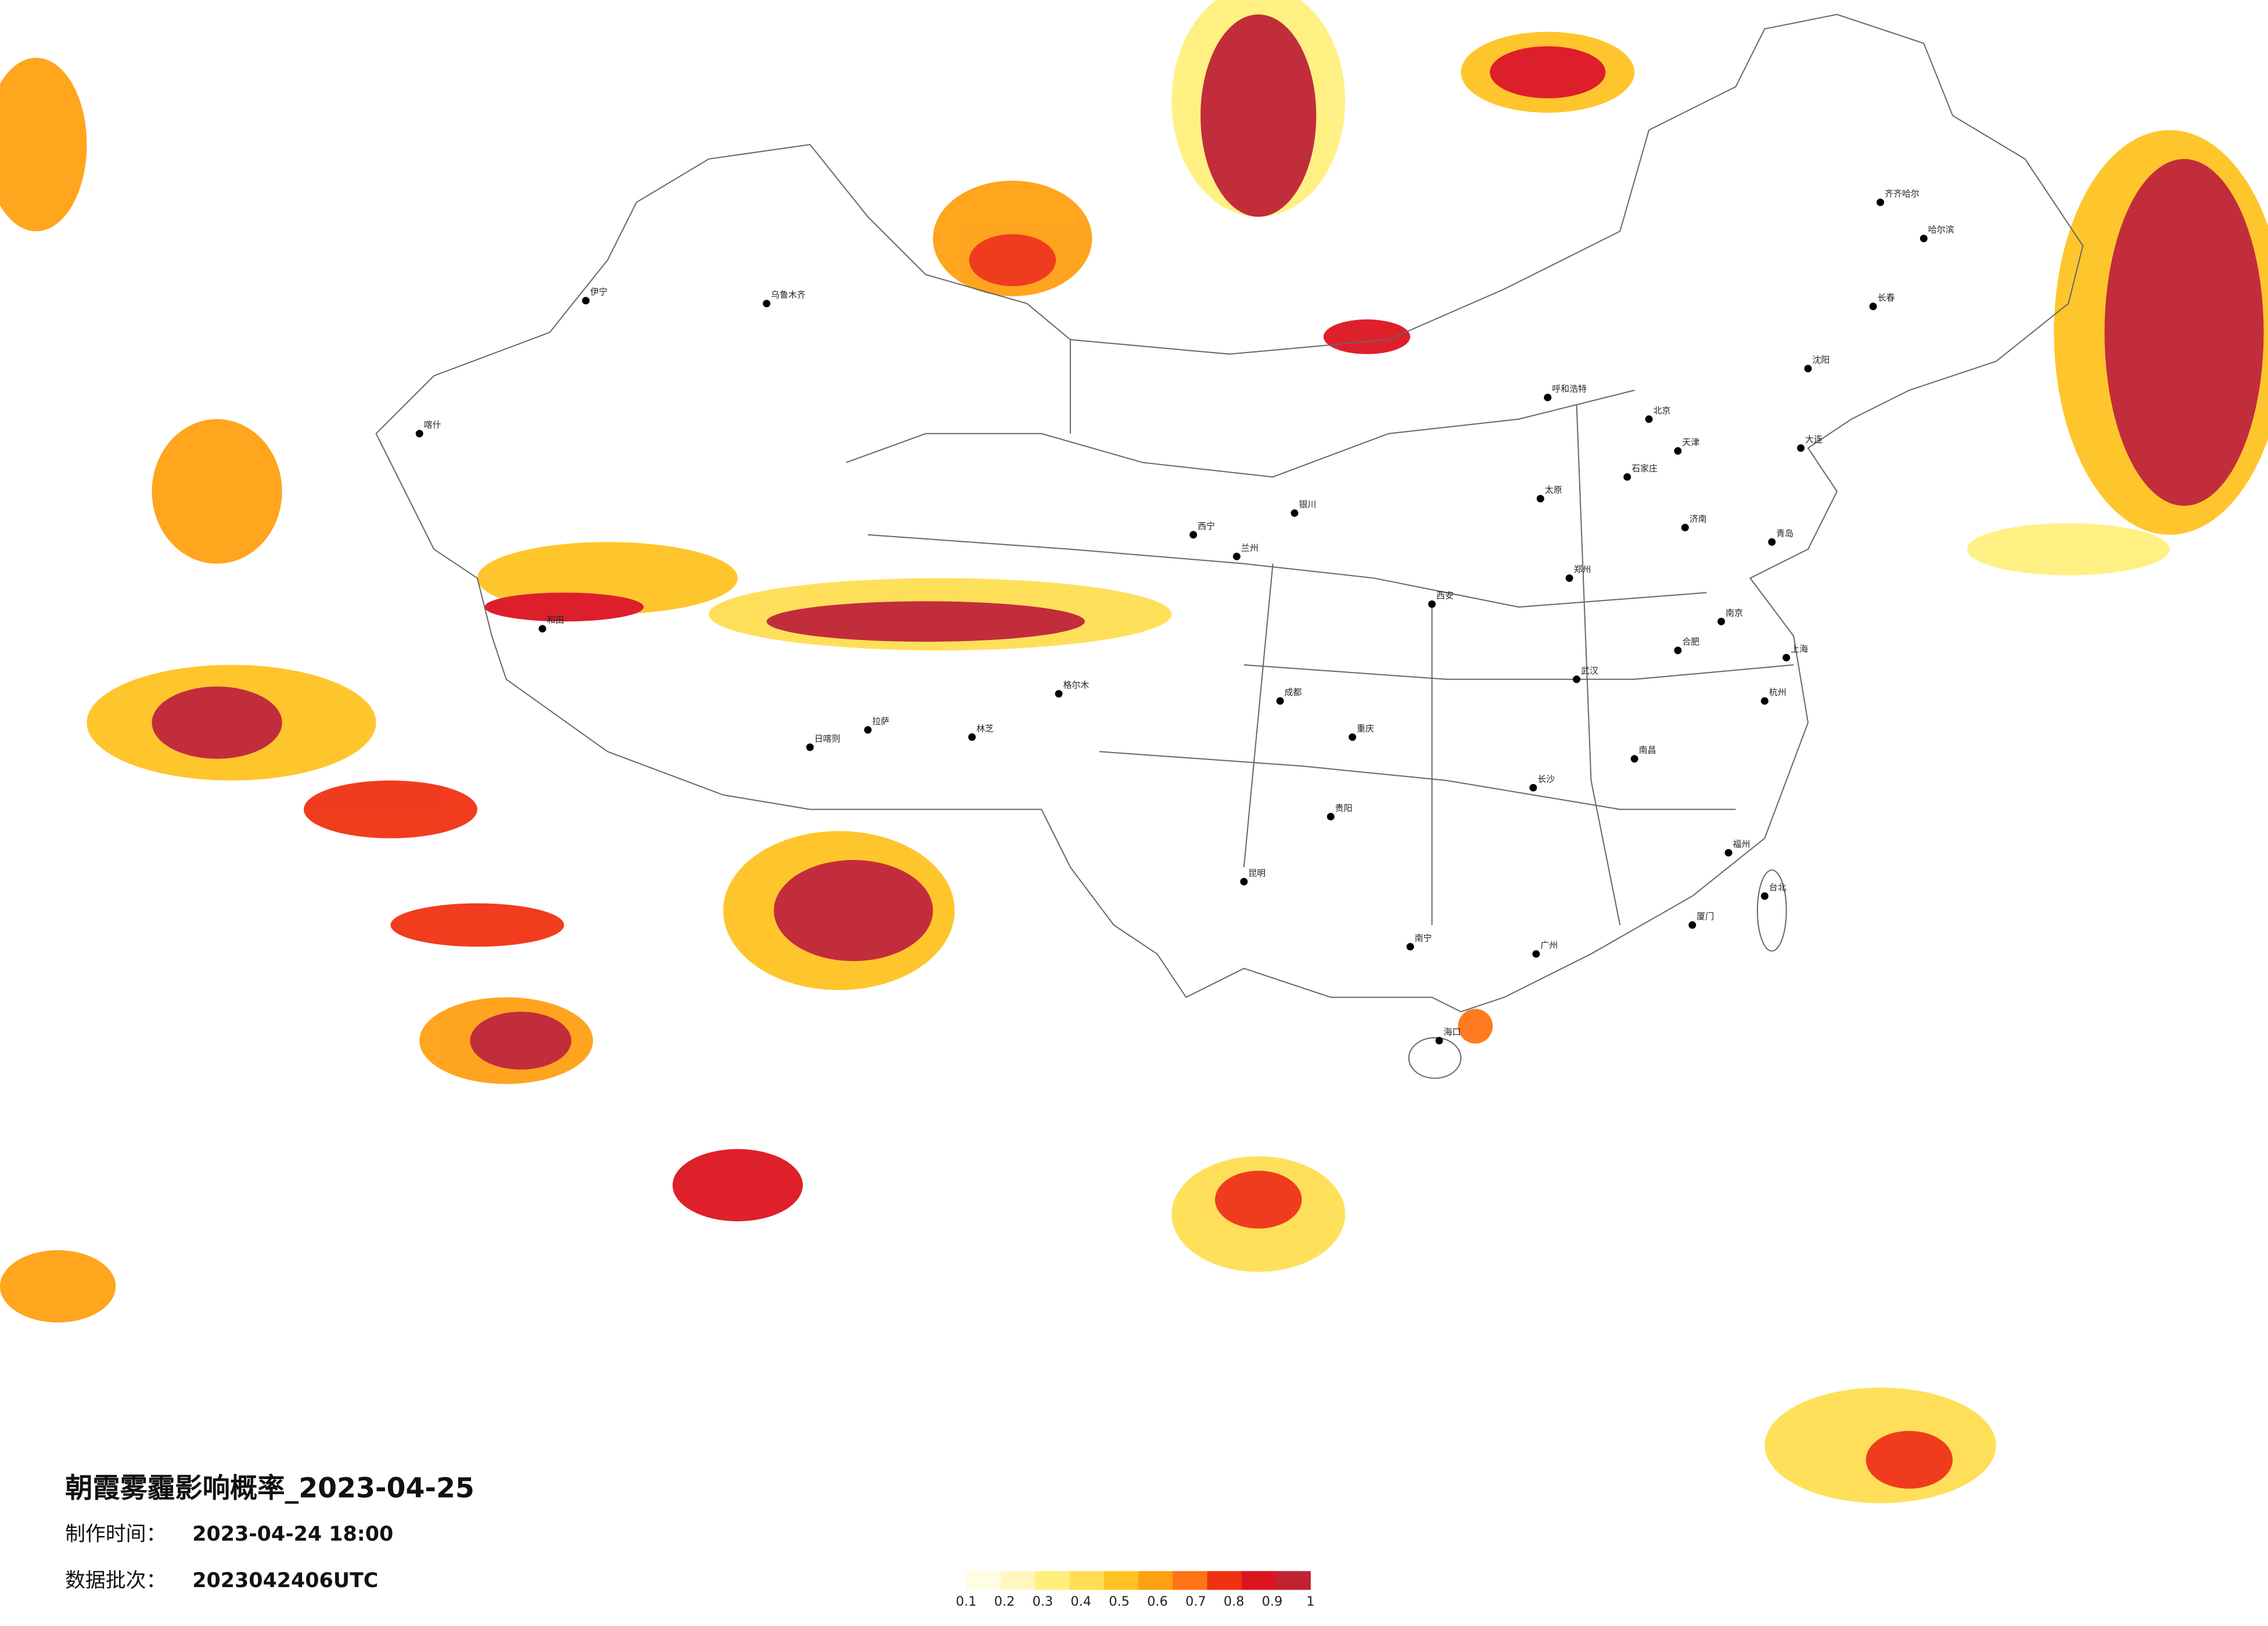 The height and width of the screenshot is (1626, 2268). I want to click on hainan-outline, so click(1435, 1058).